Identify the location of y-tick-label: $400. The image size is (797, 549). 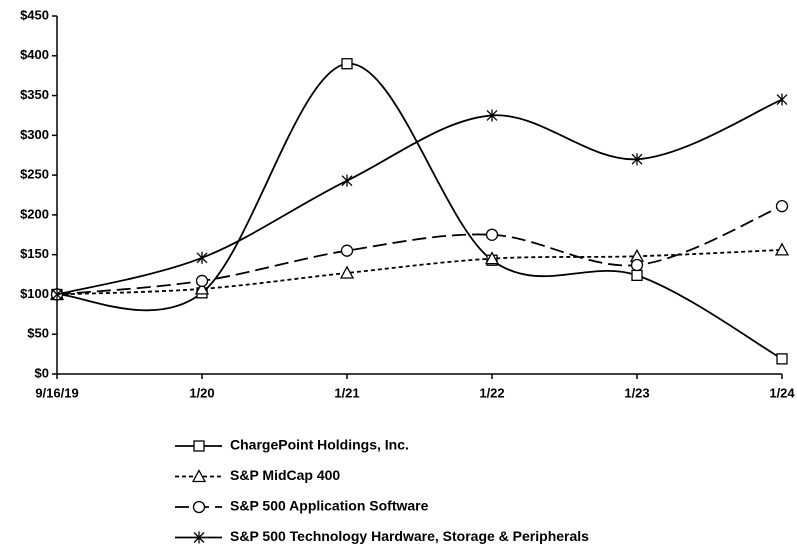
(34, 54).